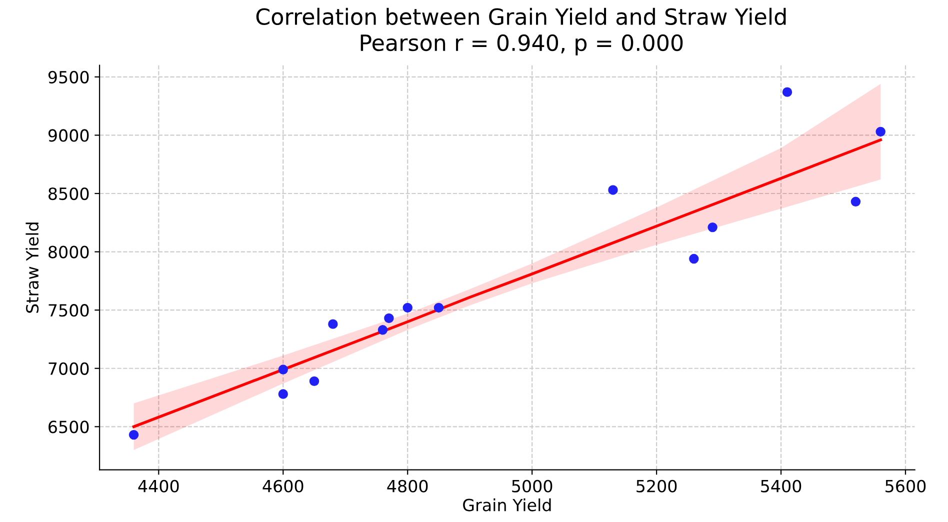  I want to click on x-tick-label: 5600, so click(906, 486).